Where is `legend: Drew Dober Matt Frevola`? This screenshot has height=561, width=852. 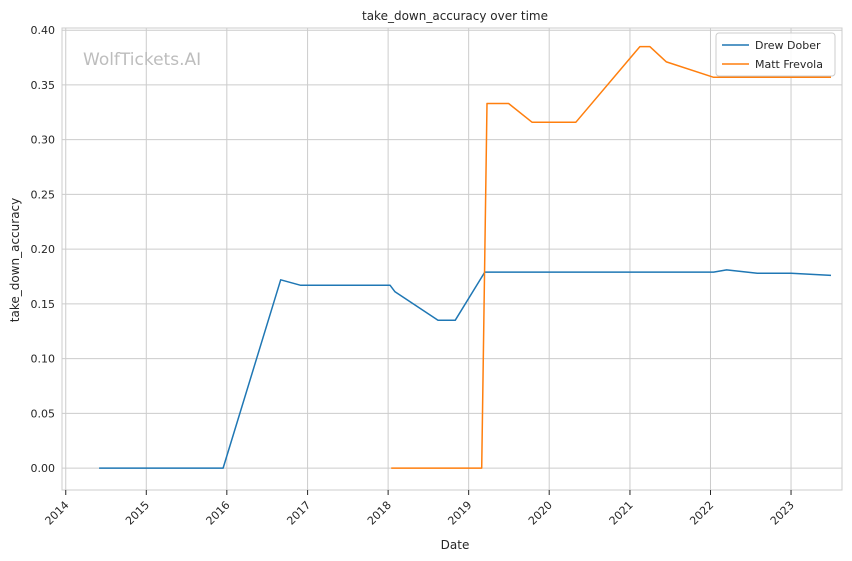 legend: Drew Dober Matt Frevola is located at coordinates (775, 54).